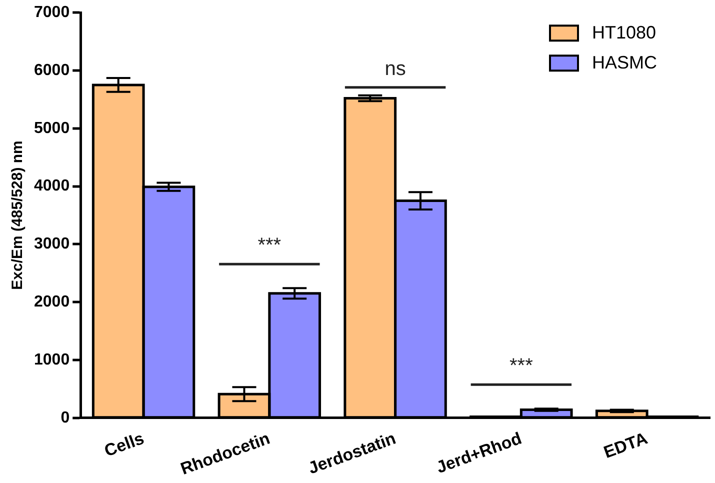  Describe the element at coordinates (52, 244) in the screenshot. I see `y-tick-label: 3000` at that location.